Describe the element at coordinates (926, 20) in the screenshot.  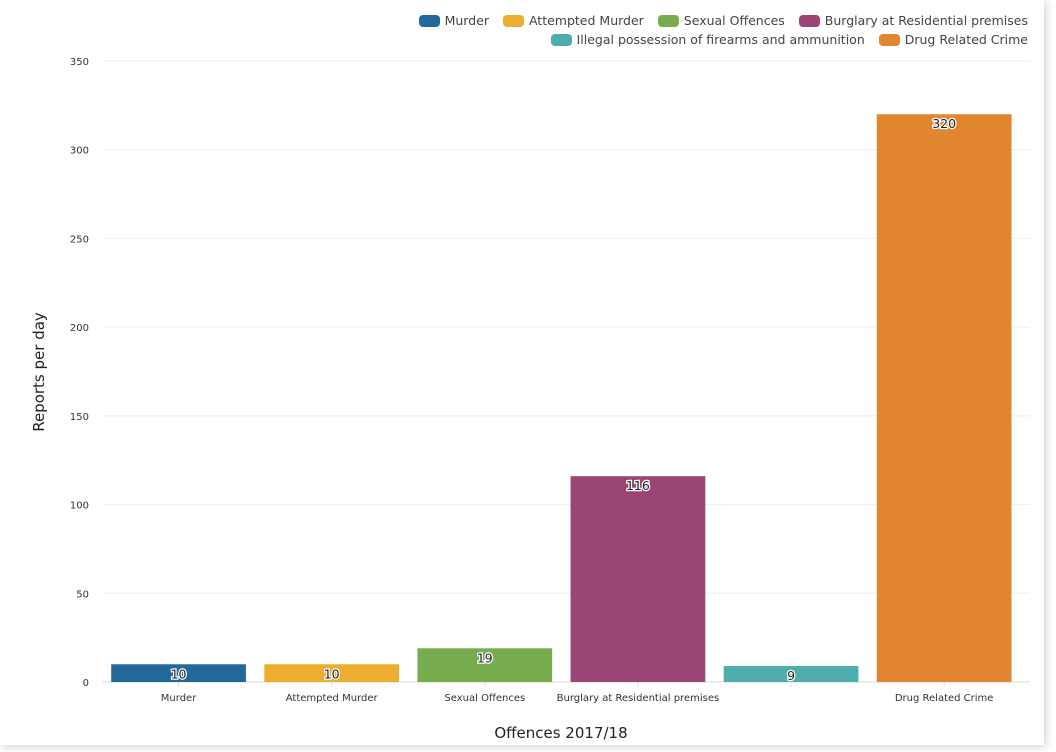
I see `legend-label: Burglary at Residential premises` at that location.